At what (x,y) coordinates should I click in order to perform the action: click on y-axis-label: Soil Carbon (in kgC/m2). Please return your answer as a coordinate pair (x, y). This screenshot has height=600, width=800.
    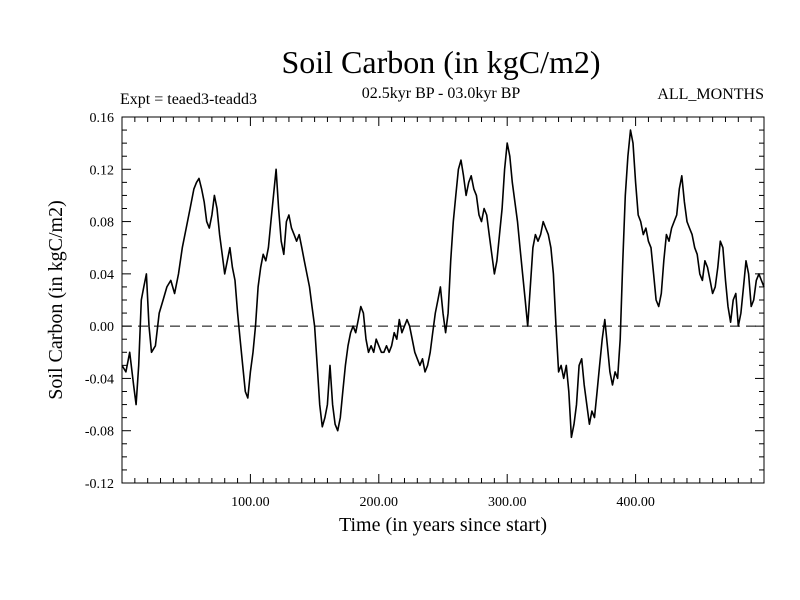
    Looking at the image, I should click on (56, 299).